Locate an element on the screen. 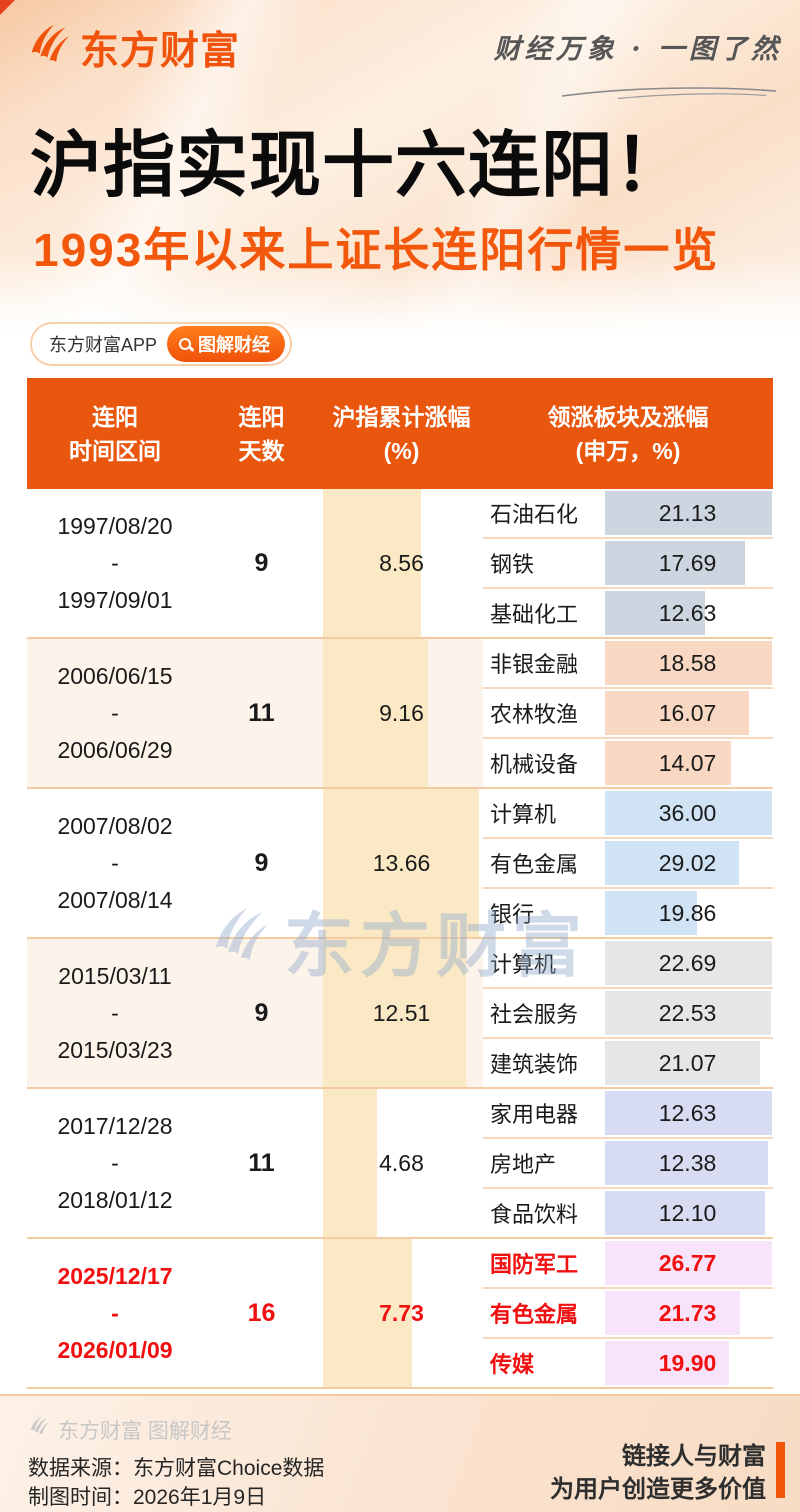  sector-subrow: 有色金属 21.73 is located at coordinates (628, 1312).